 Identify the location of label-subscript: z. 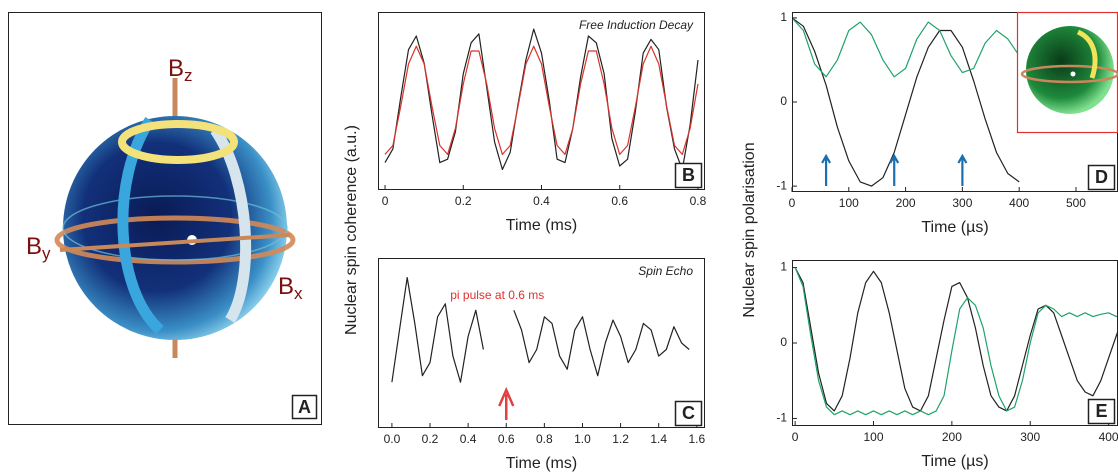
(188, 75).